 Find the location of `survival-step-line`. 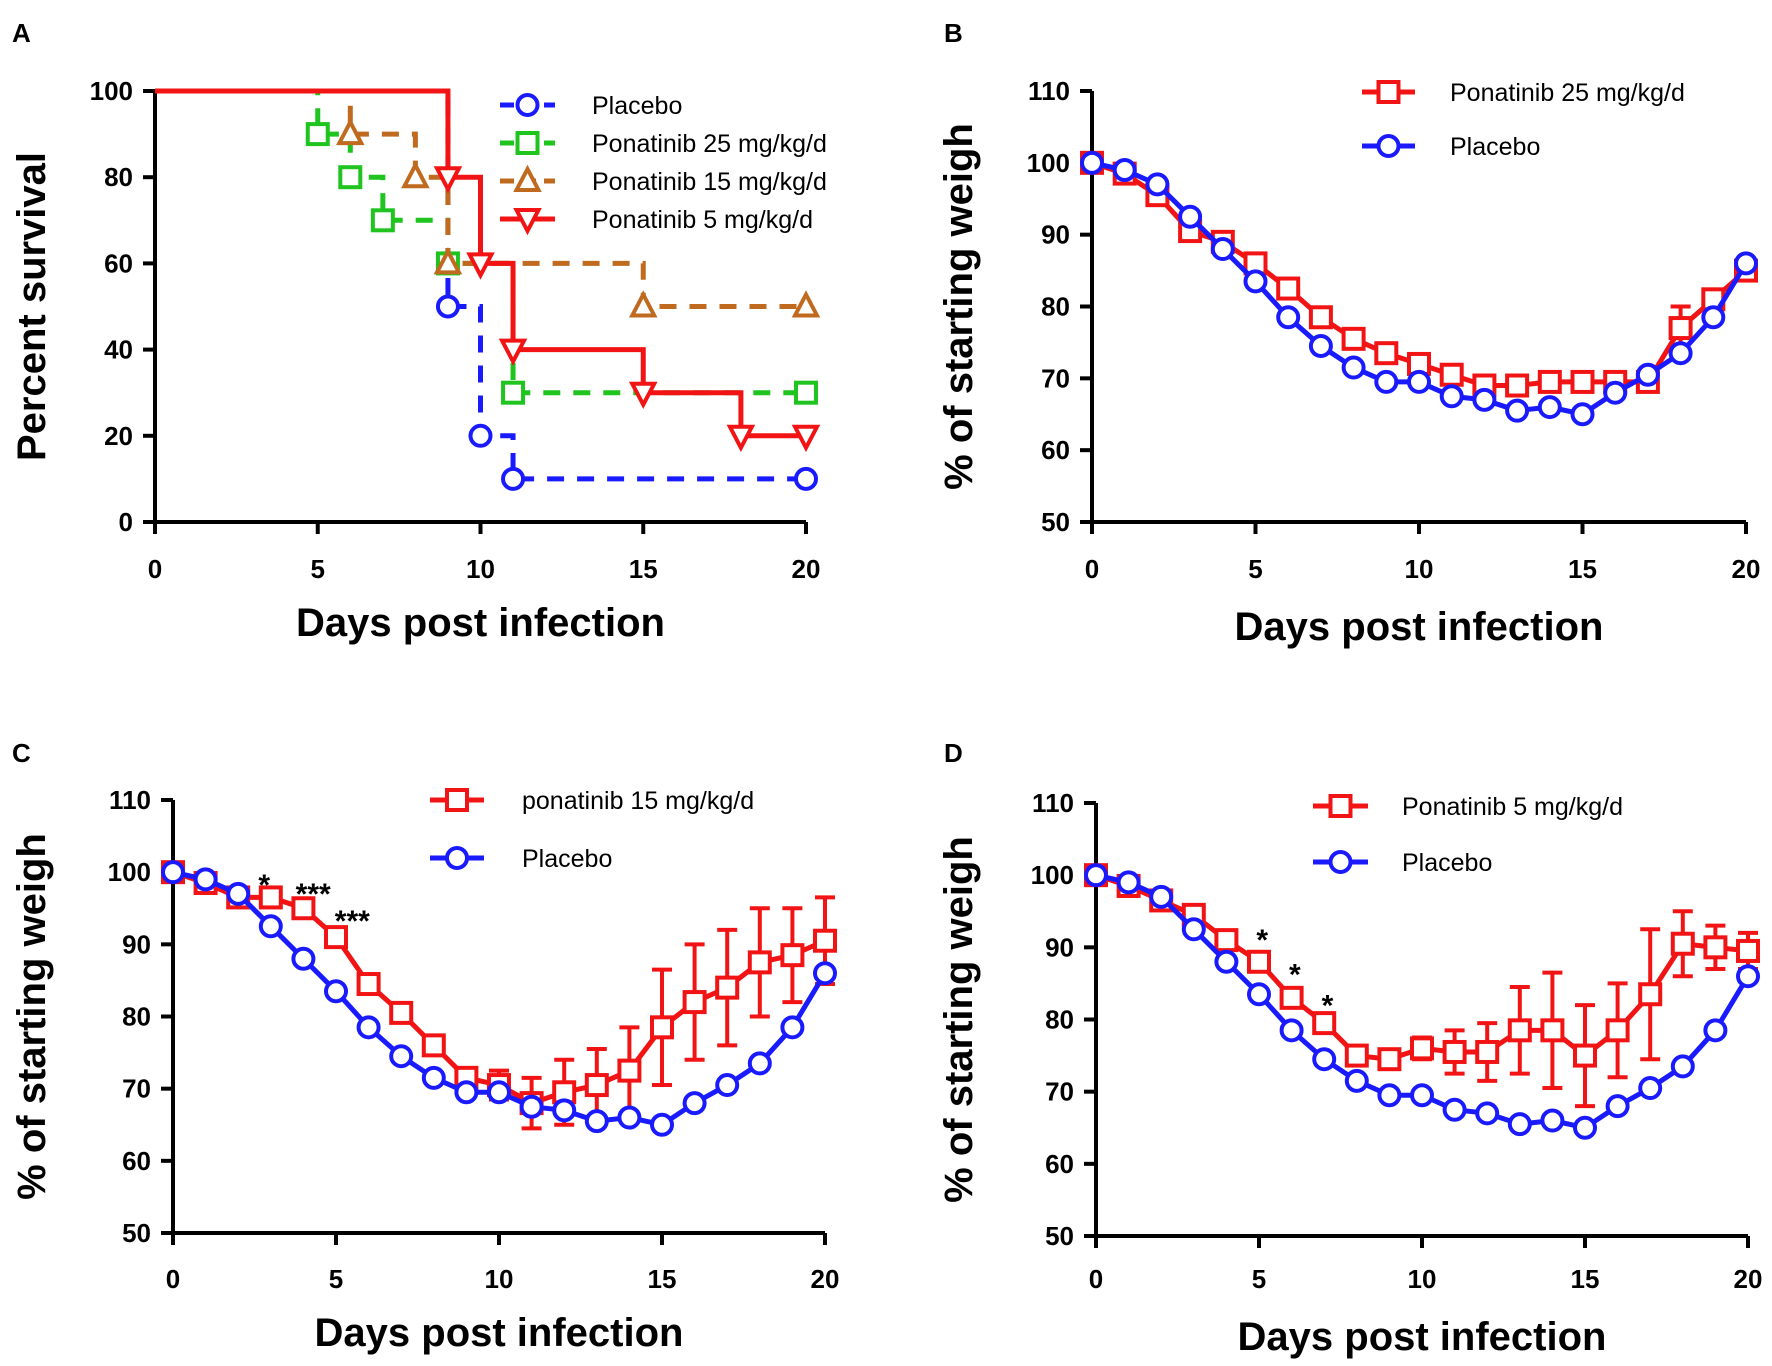

survival-step-line is located at coordinates (480, 285).